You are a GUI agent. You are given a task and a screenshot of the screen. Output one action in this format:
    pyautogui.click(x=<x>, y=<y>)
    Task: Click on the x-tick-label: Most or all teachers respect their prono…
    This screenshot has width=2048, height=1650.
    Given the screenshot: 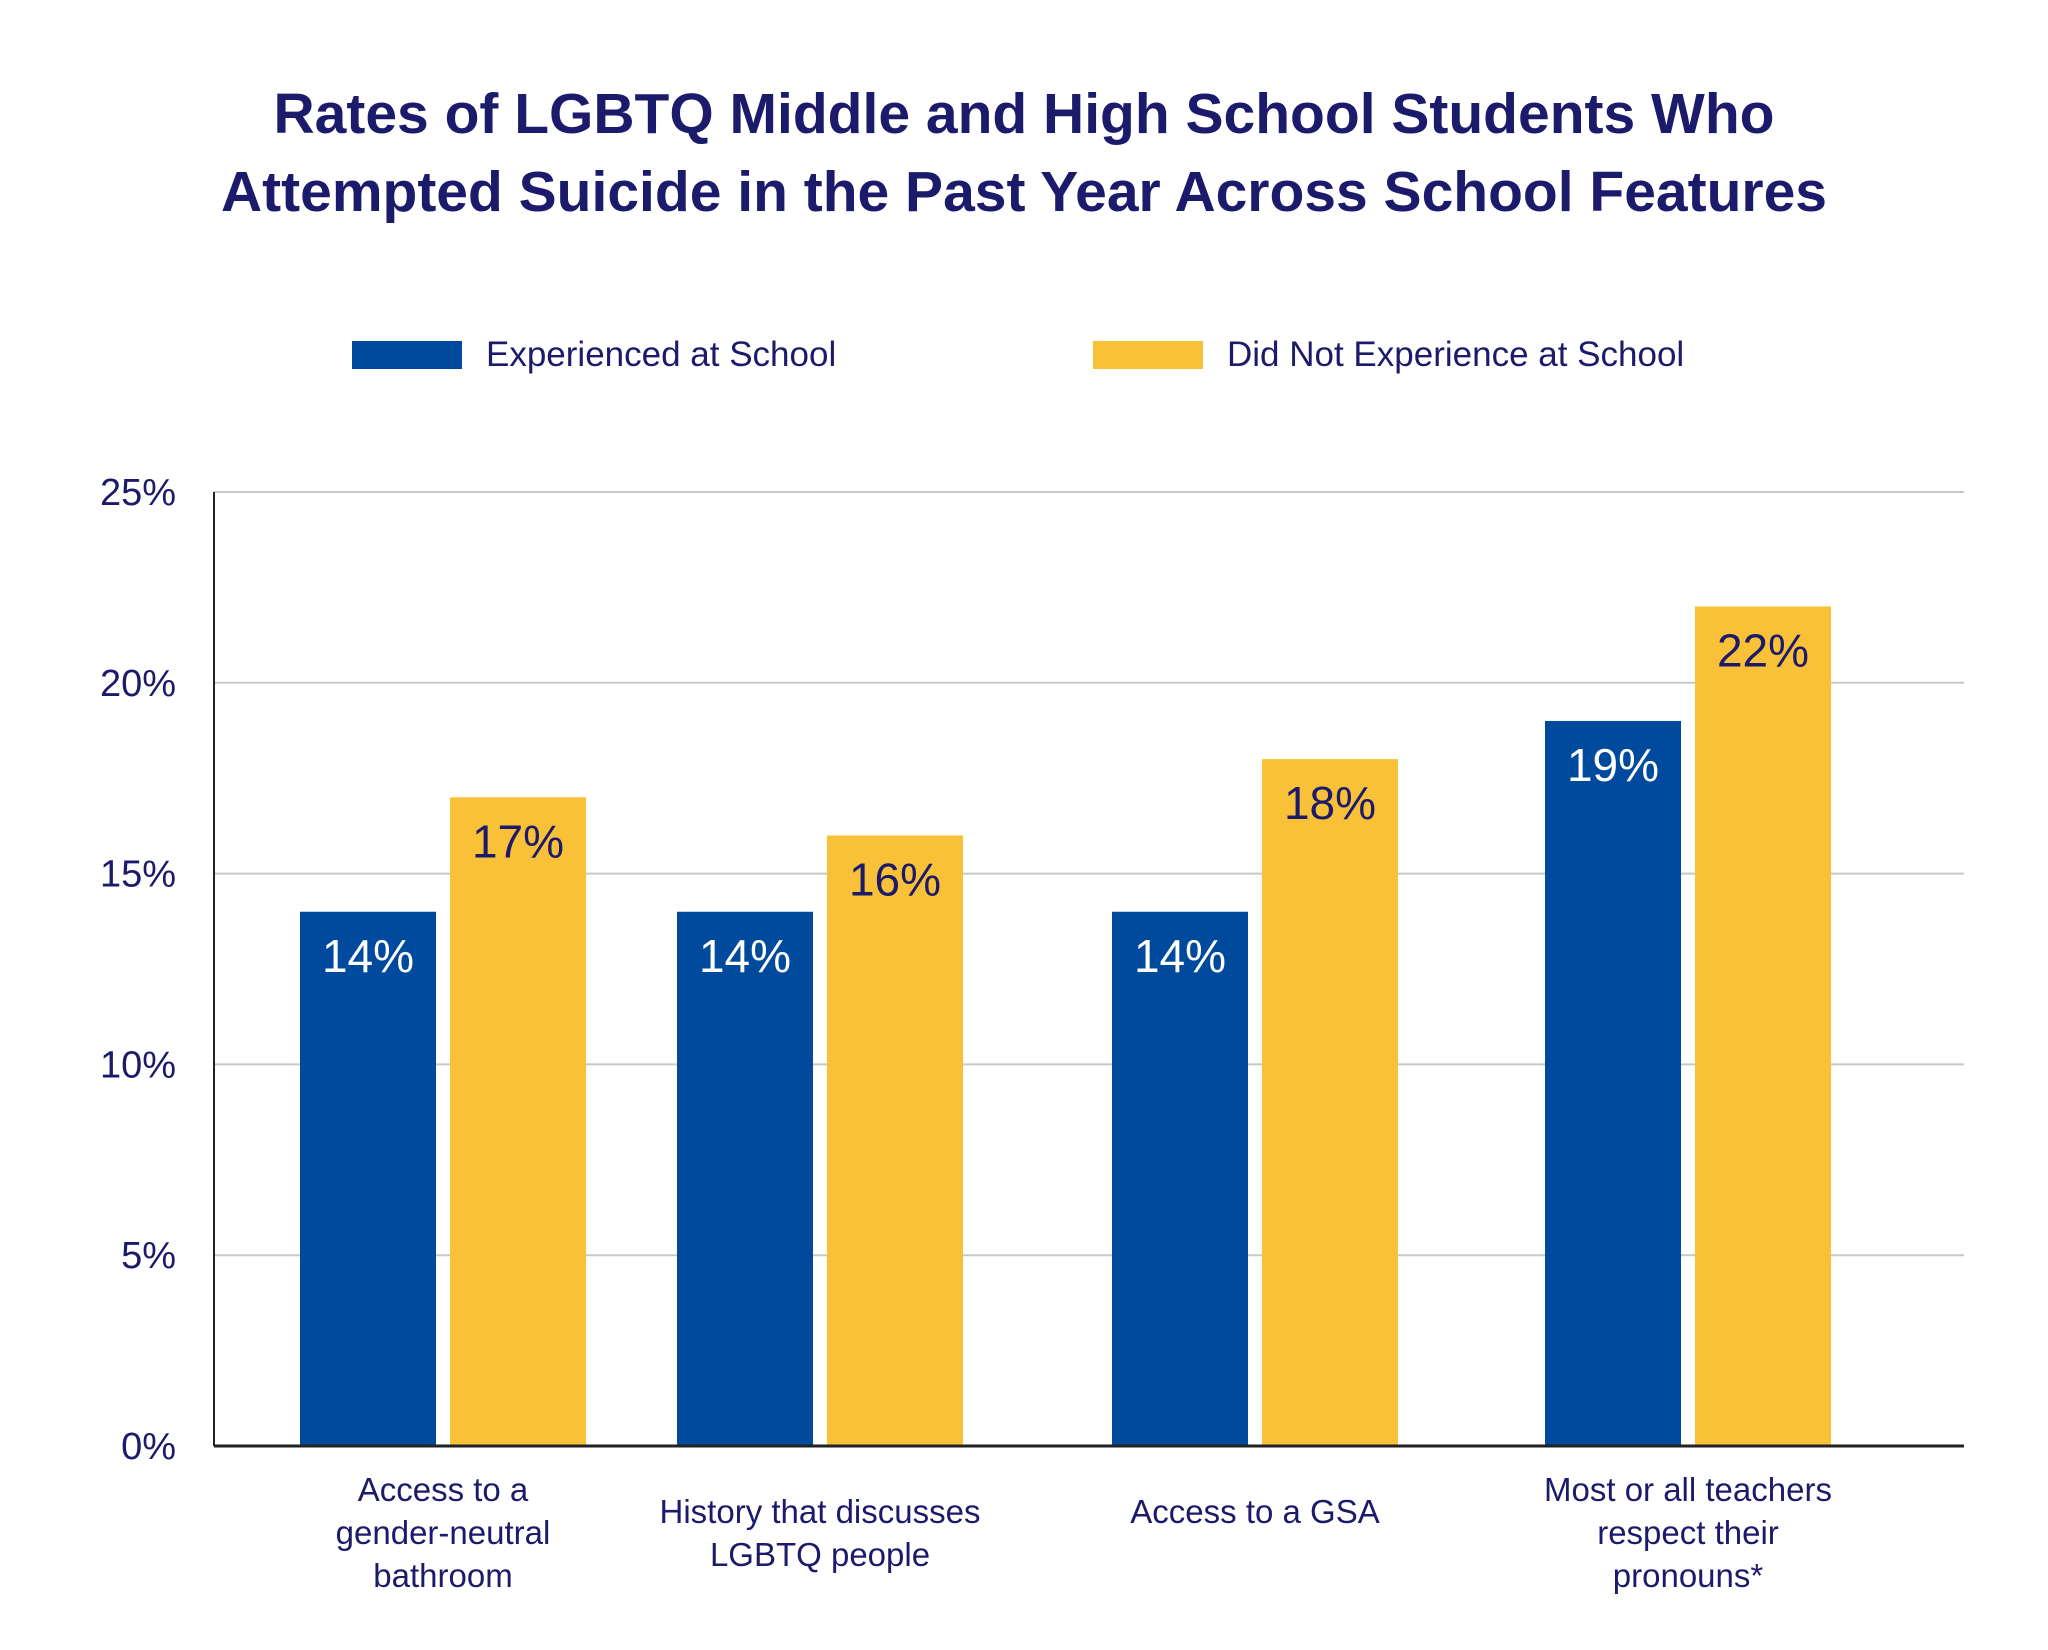 What is the action you would take?
    pyautogui.click(x=1688, y=1532)
    